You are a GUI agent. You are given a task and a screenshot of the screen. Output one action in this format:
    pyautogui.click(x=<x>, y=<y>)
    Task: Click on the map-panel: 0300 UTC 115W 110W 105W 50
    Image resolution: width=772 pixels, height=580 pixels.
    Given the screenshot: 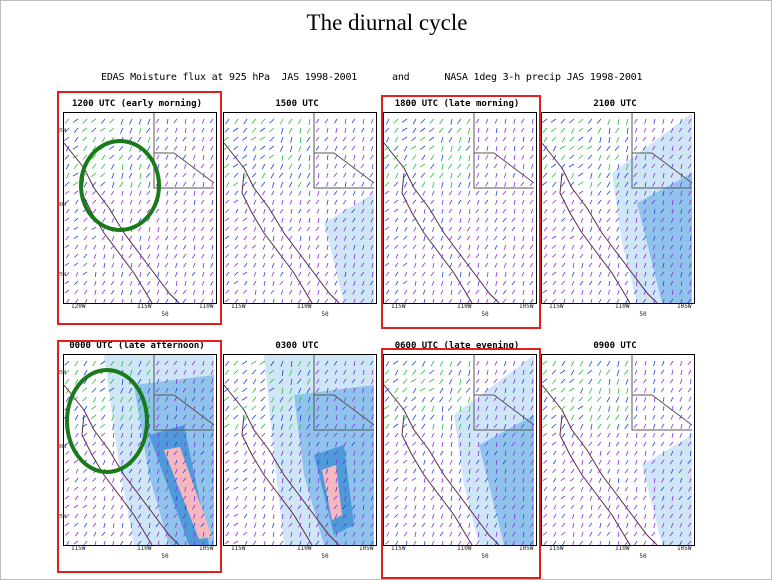 What is the action you would take?
    pyautogui.click(x=298, y=450)
    